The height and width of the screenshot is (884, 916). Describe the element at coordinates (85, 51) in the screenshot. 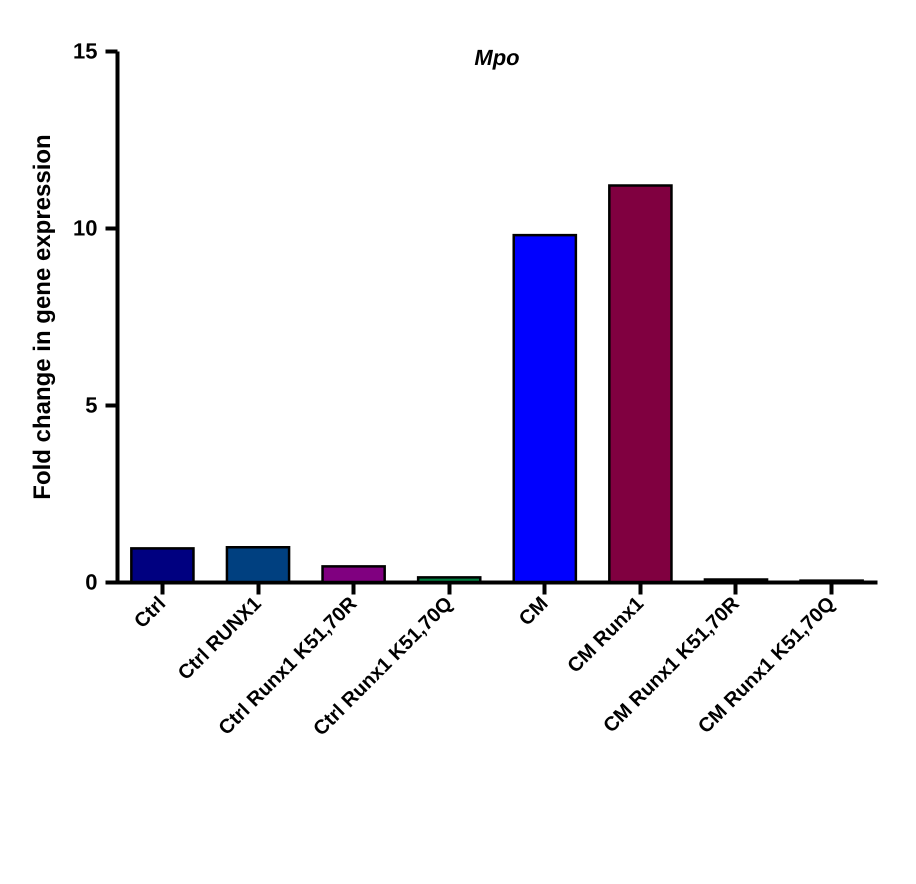

I see `y-tick-label: 15` at that location.